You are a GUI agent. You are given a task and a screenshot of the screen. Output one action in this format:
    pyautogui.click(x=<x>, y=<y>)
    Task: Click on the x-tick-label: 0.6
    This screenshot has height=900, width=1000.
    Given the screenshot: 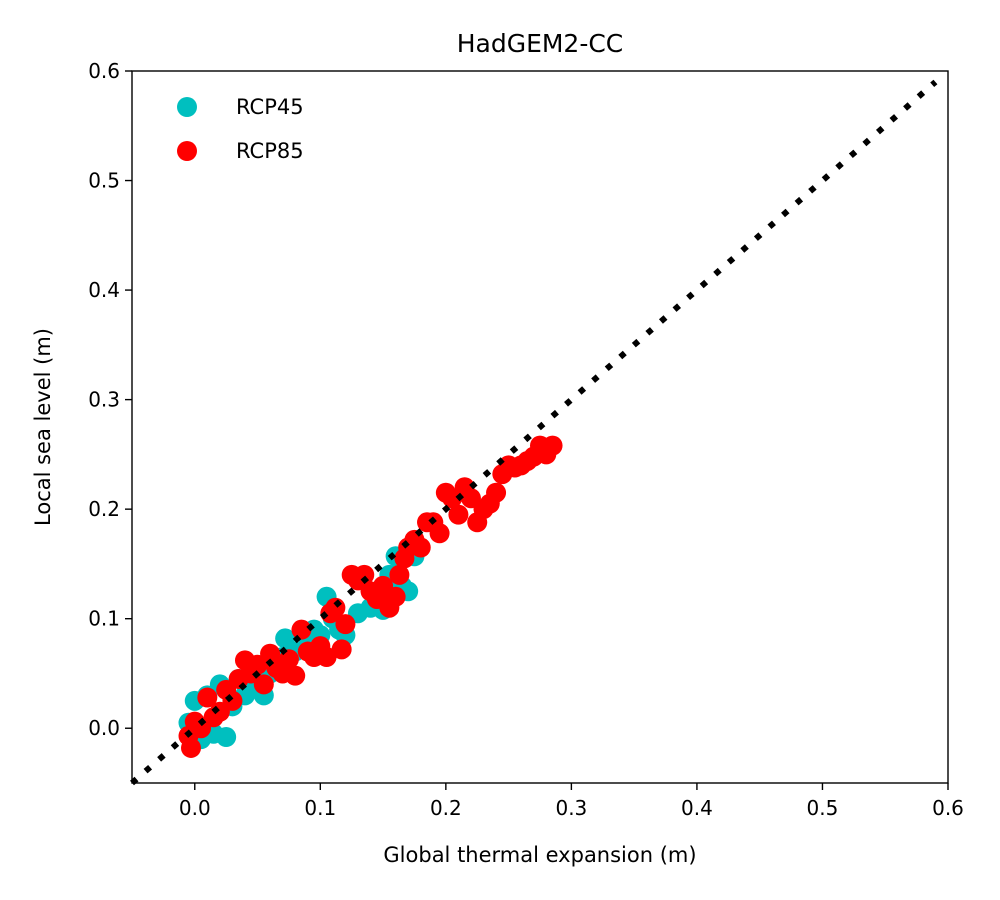 What is the action you would take?
    pyautogui.click(x=948, y=808)
    